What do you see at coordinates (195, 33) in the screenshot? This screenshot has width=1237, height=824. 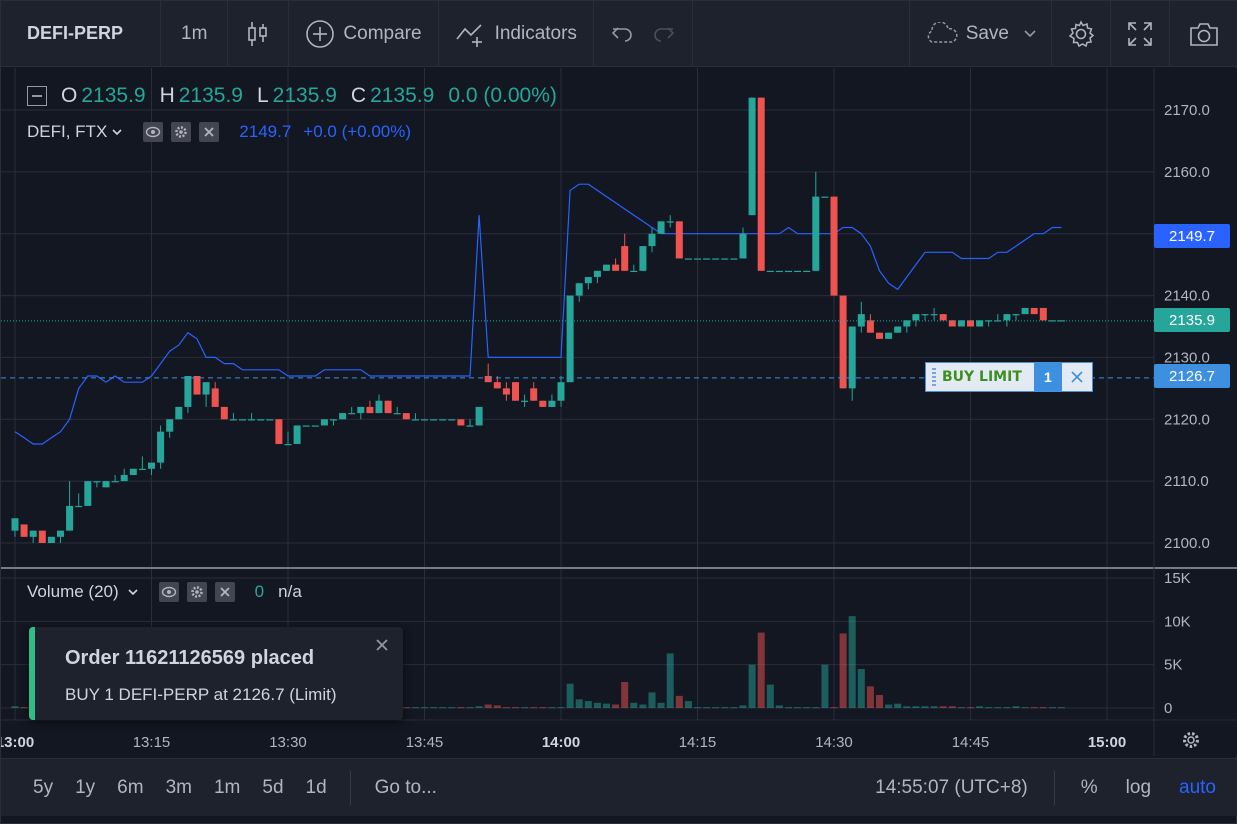 I see `interval-button: 1m` at bounding box center [195, 33].